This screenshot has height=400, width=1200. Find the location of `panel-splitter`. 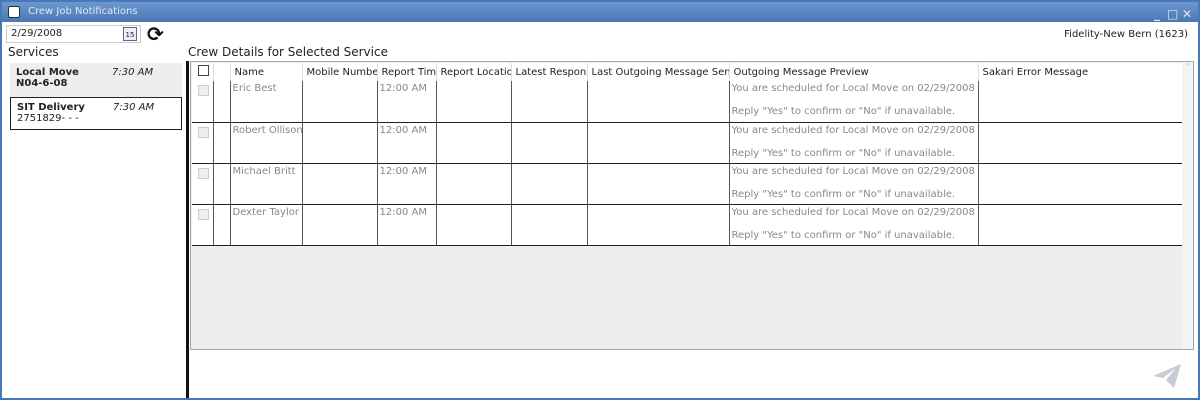

panel-splitter is located at coordinates (187, 229).